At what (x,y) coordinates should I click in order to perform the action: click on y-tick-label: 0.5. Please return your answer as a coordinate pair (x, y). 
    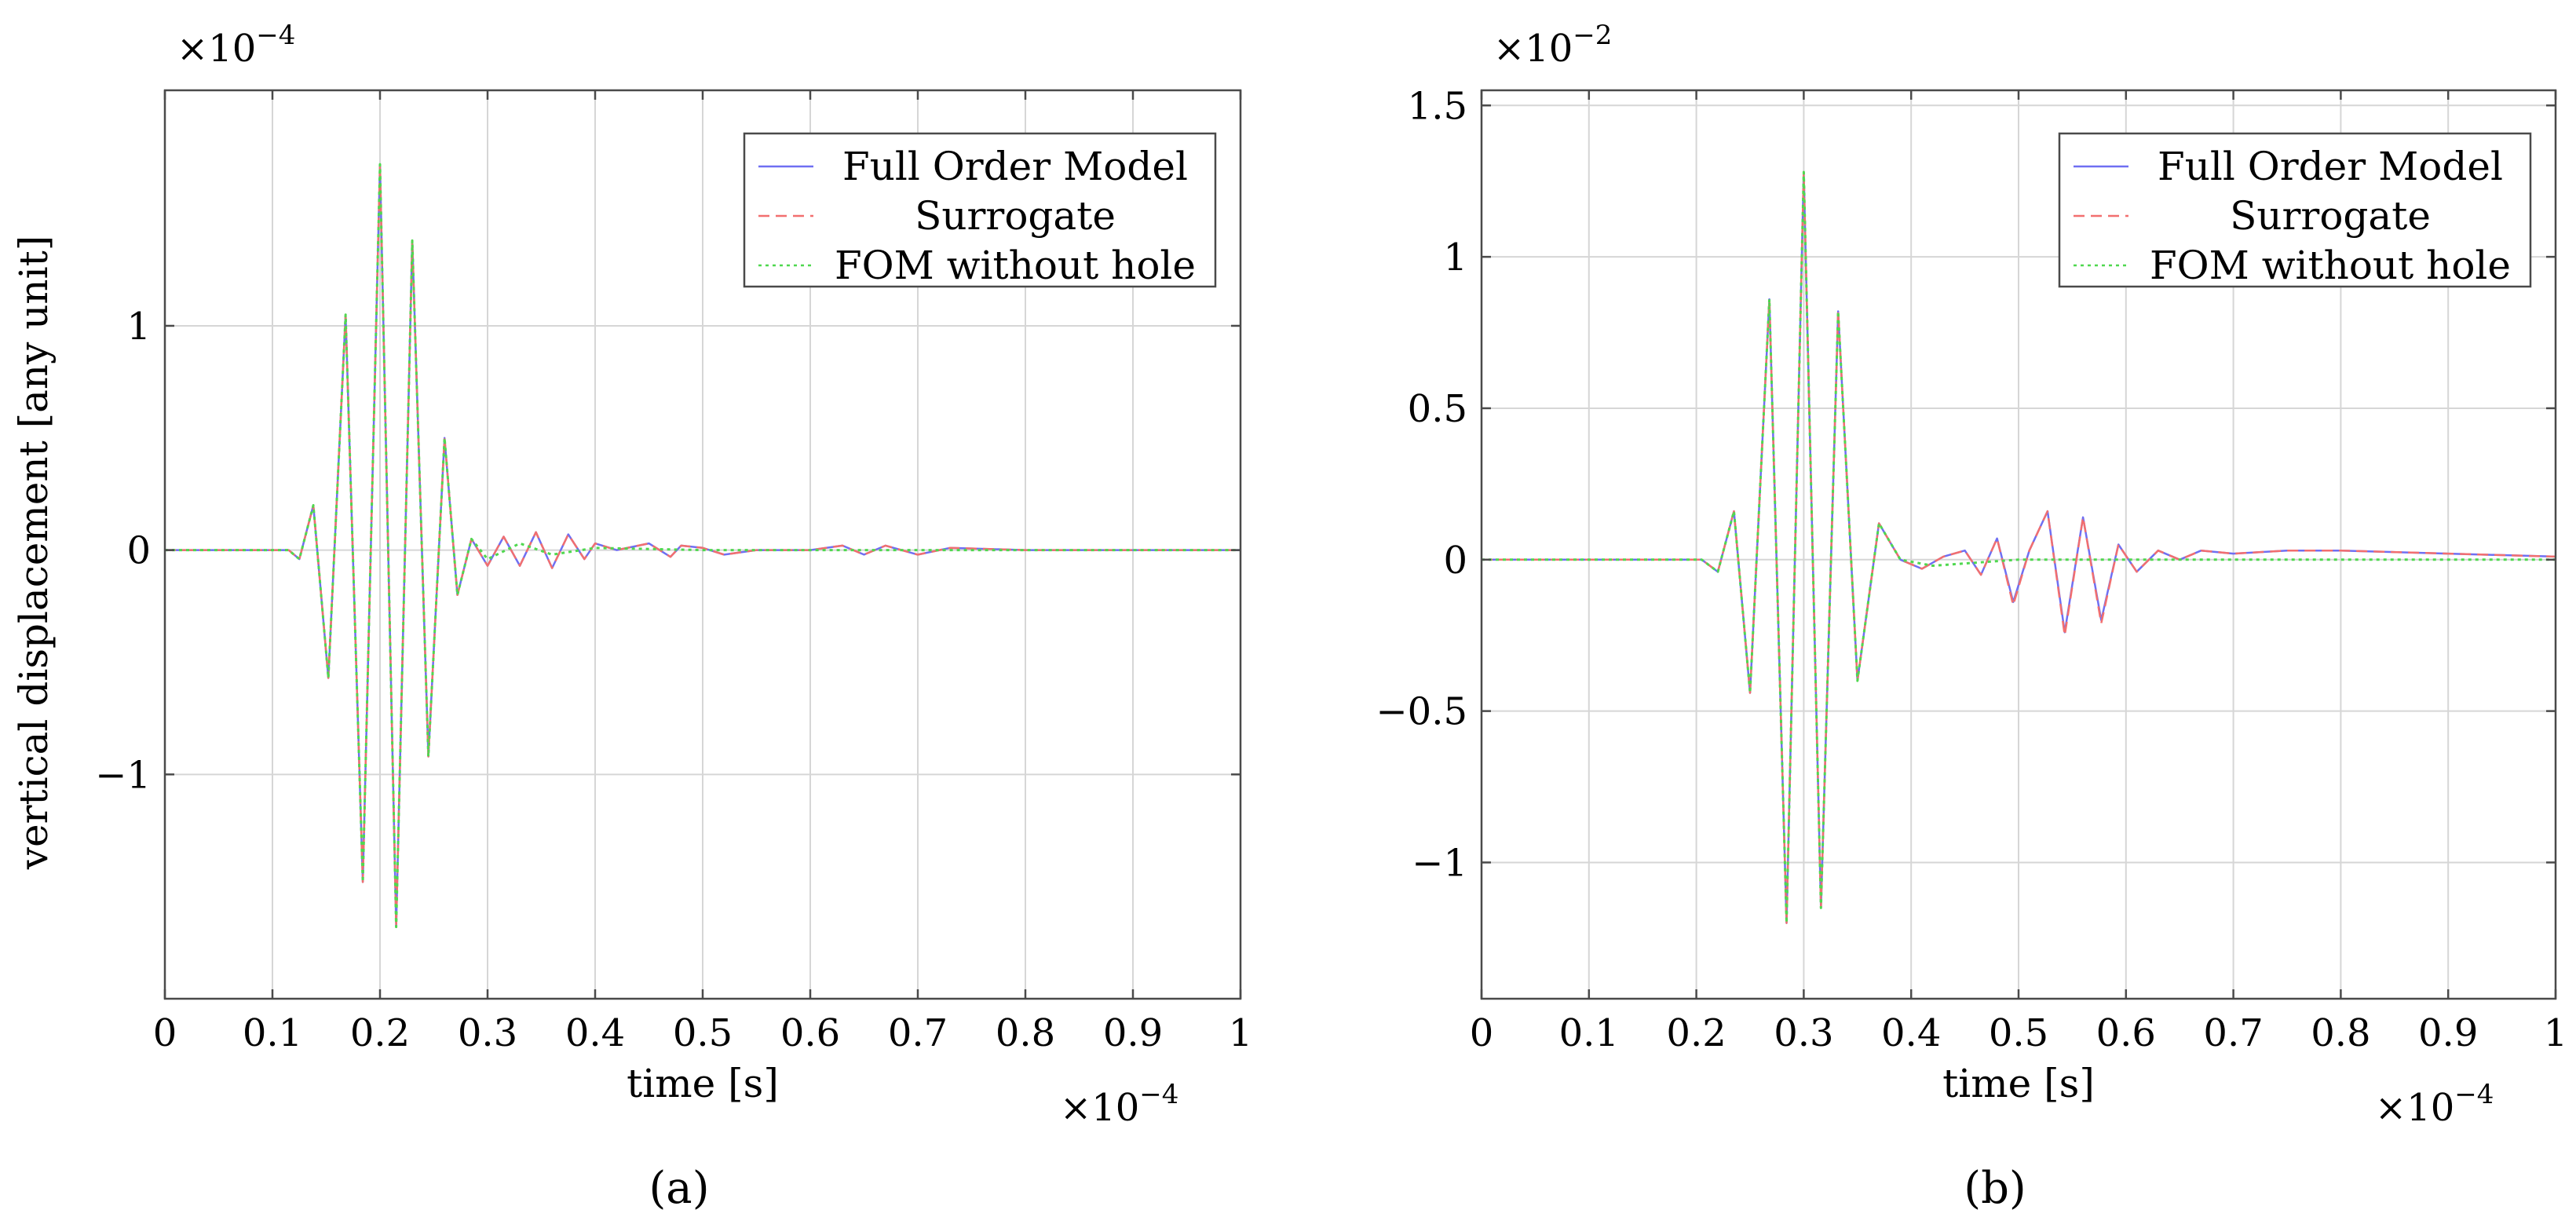
    Looking at the image, I should click on (1437, 409).